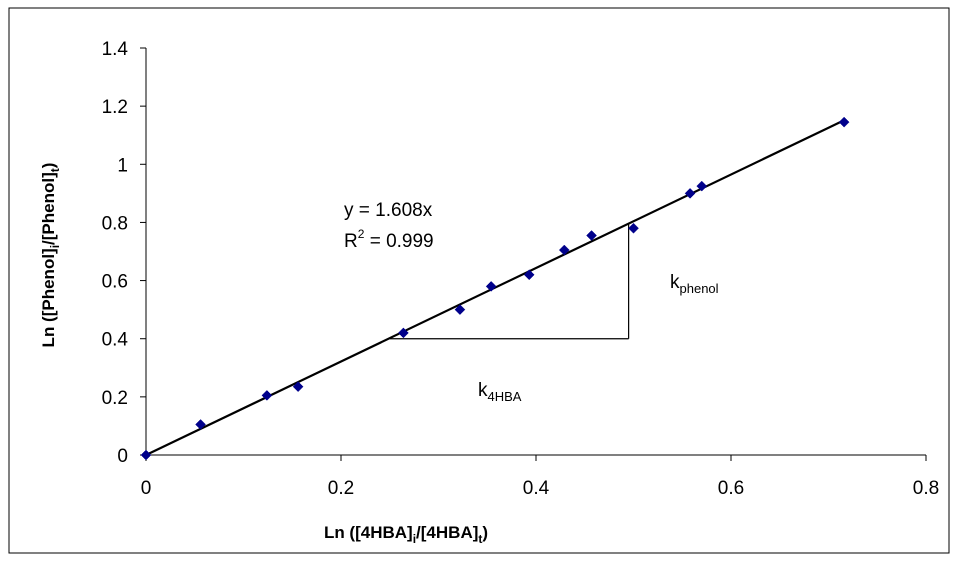 This screenshot has width=958, height=566. What do you see at coordinates (731, 488) in the screenshot?
I see `x-tick-label: 0.6` at bounding box center [731, 488].